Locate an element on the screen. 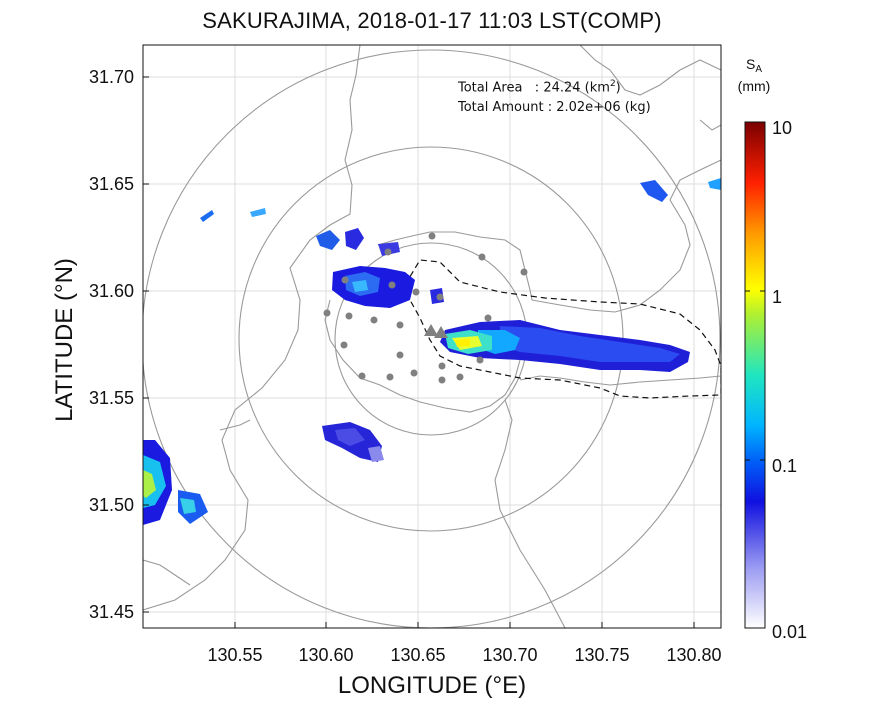  hazard-boundary is located at coordinates (562, 329).